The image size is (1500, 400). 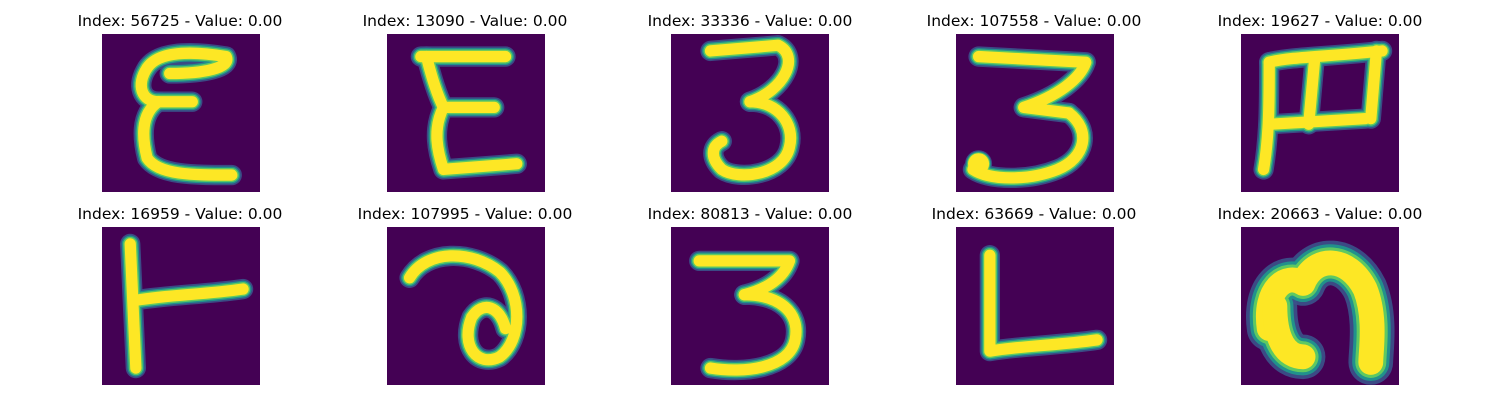 What do you see at coordinates (1320, 306) in the screenshot?
I see `arch-n-glyph-image` at bounding box center [1320, 306].